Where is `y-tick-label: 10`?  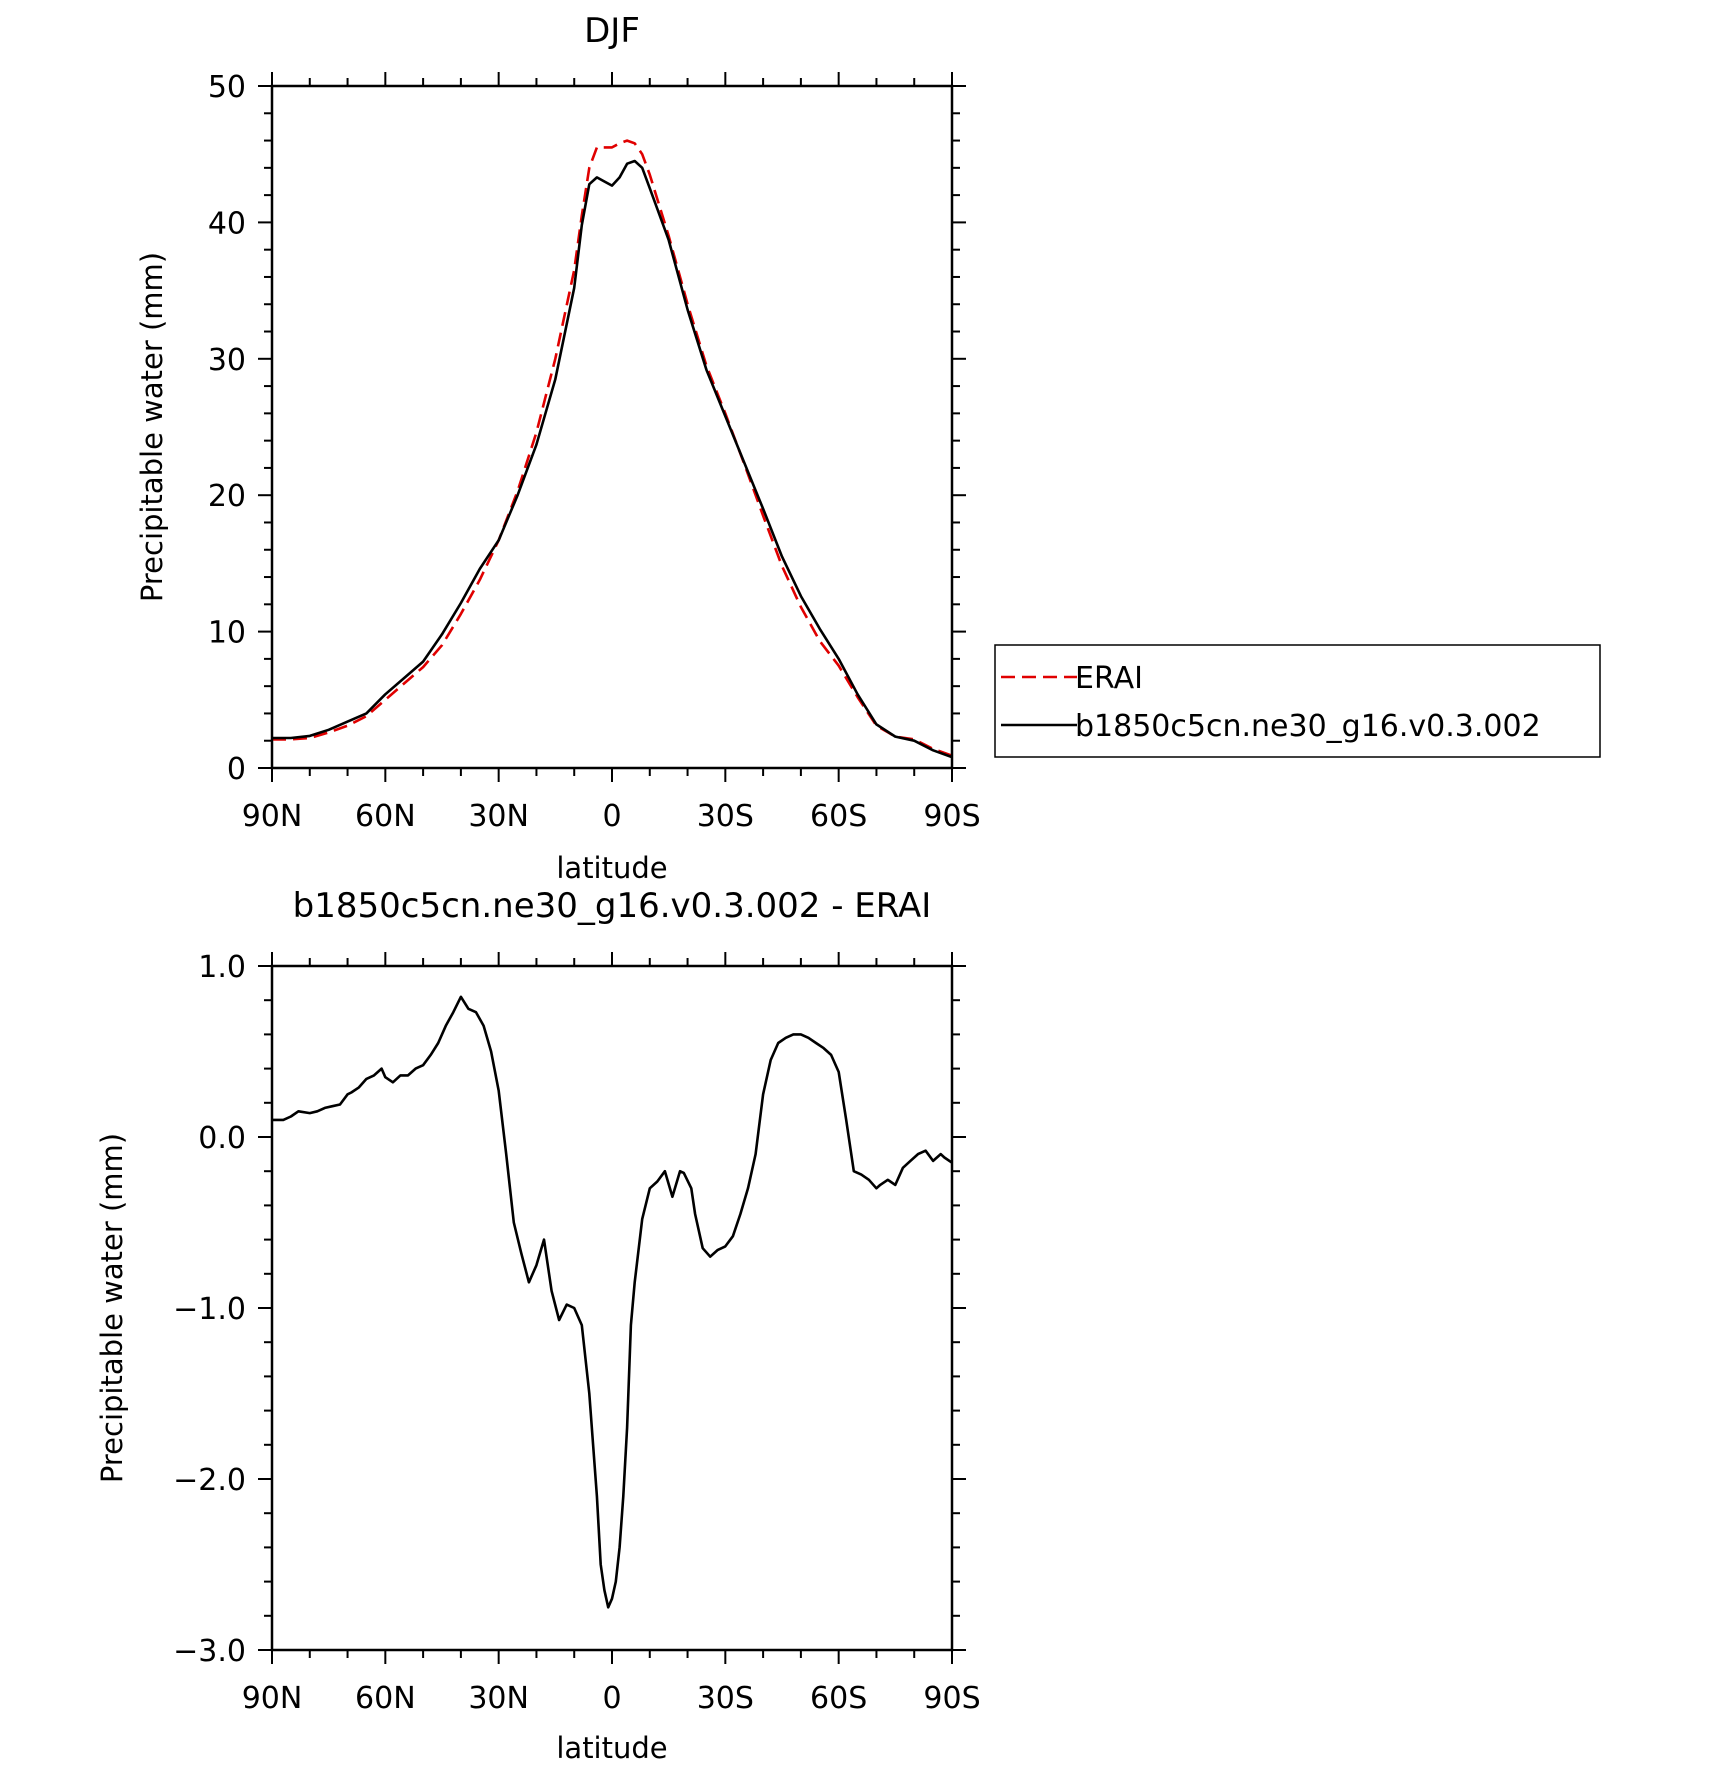
y-tick-label: 10 is located at coordinates (227, 633).